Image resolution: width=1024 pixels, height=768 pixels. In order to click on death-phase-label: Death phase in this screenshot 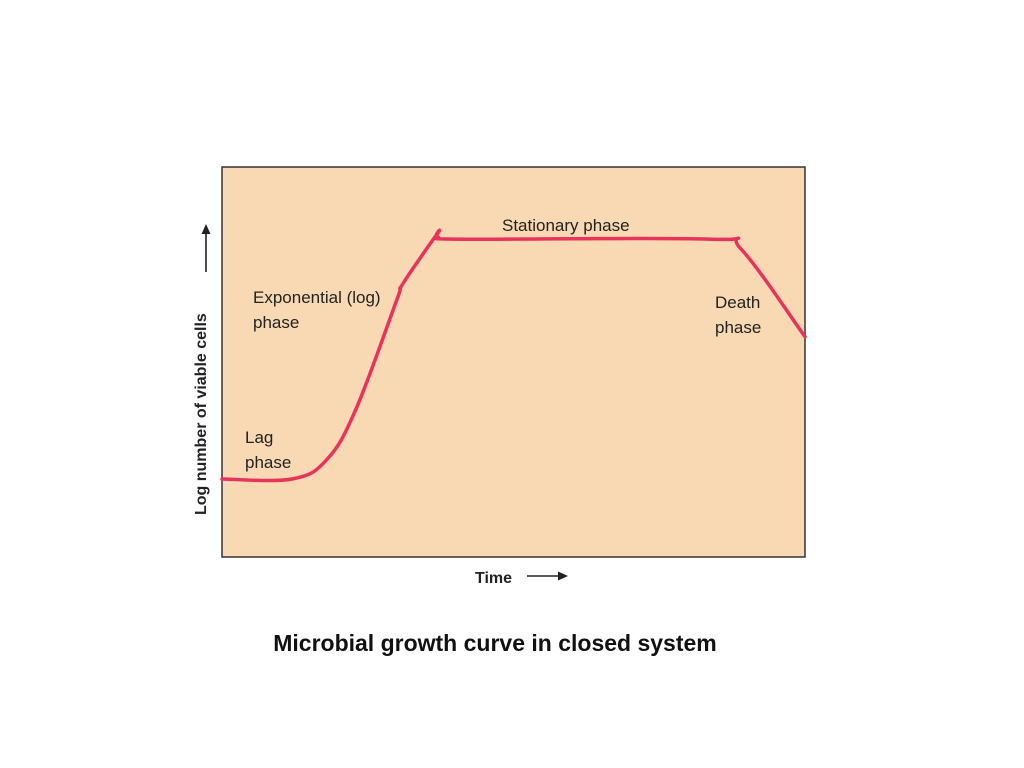, I will do `click(740, 315)`.